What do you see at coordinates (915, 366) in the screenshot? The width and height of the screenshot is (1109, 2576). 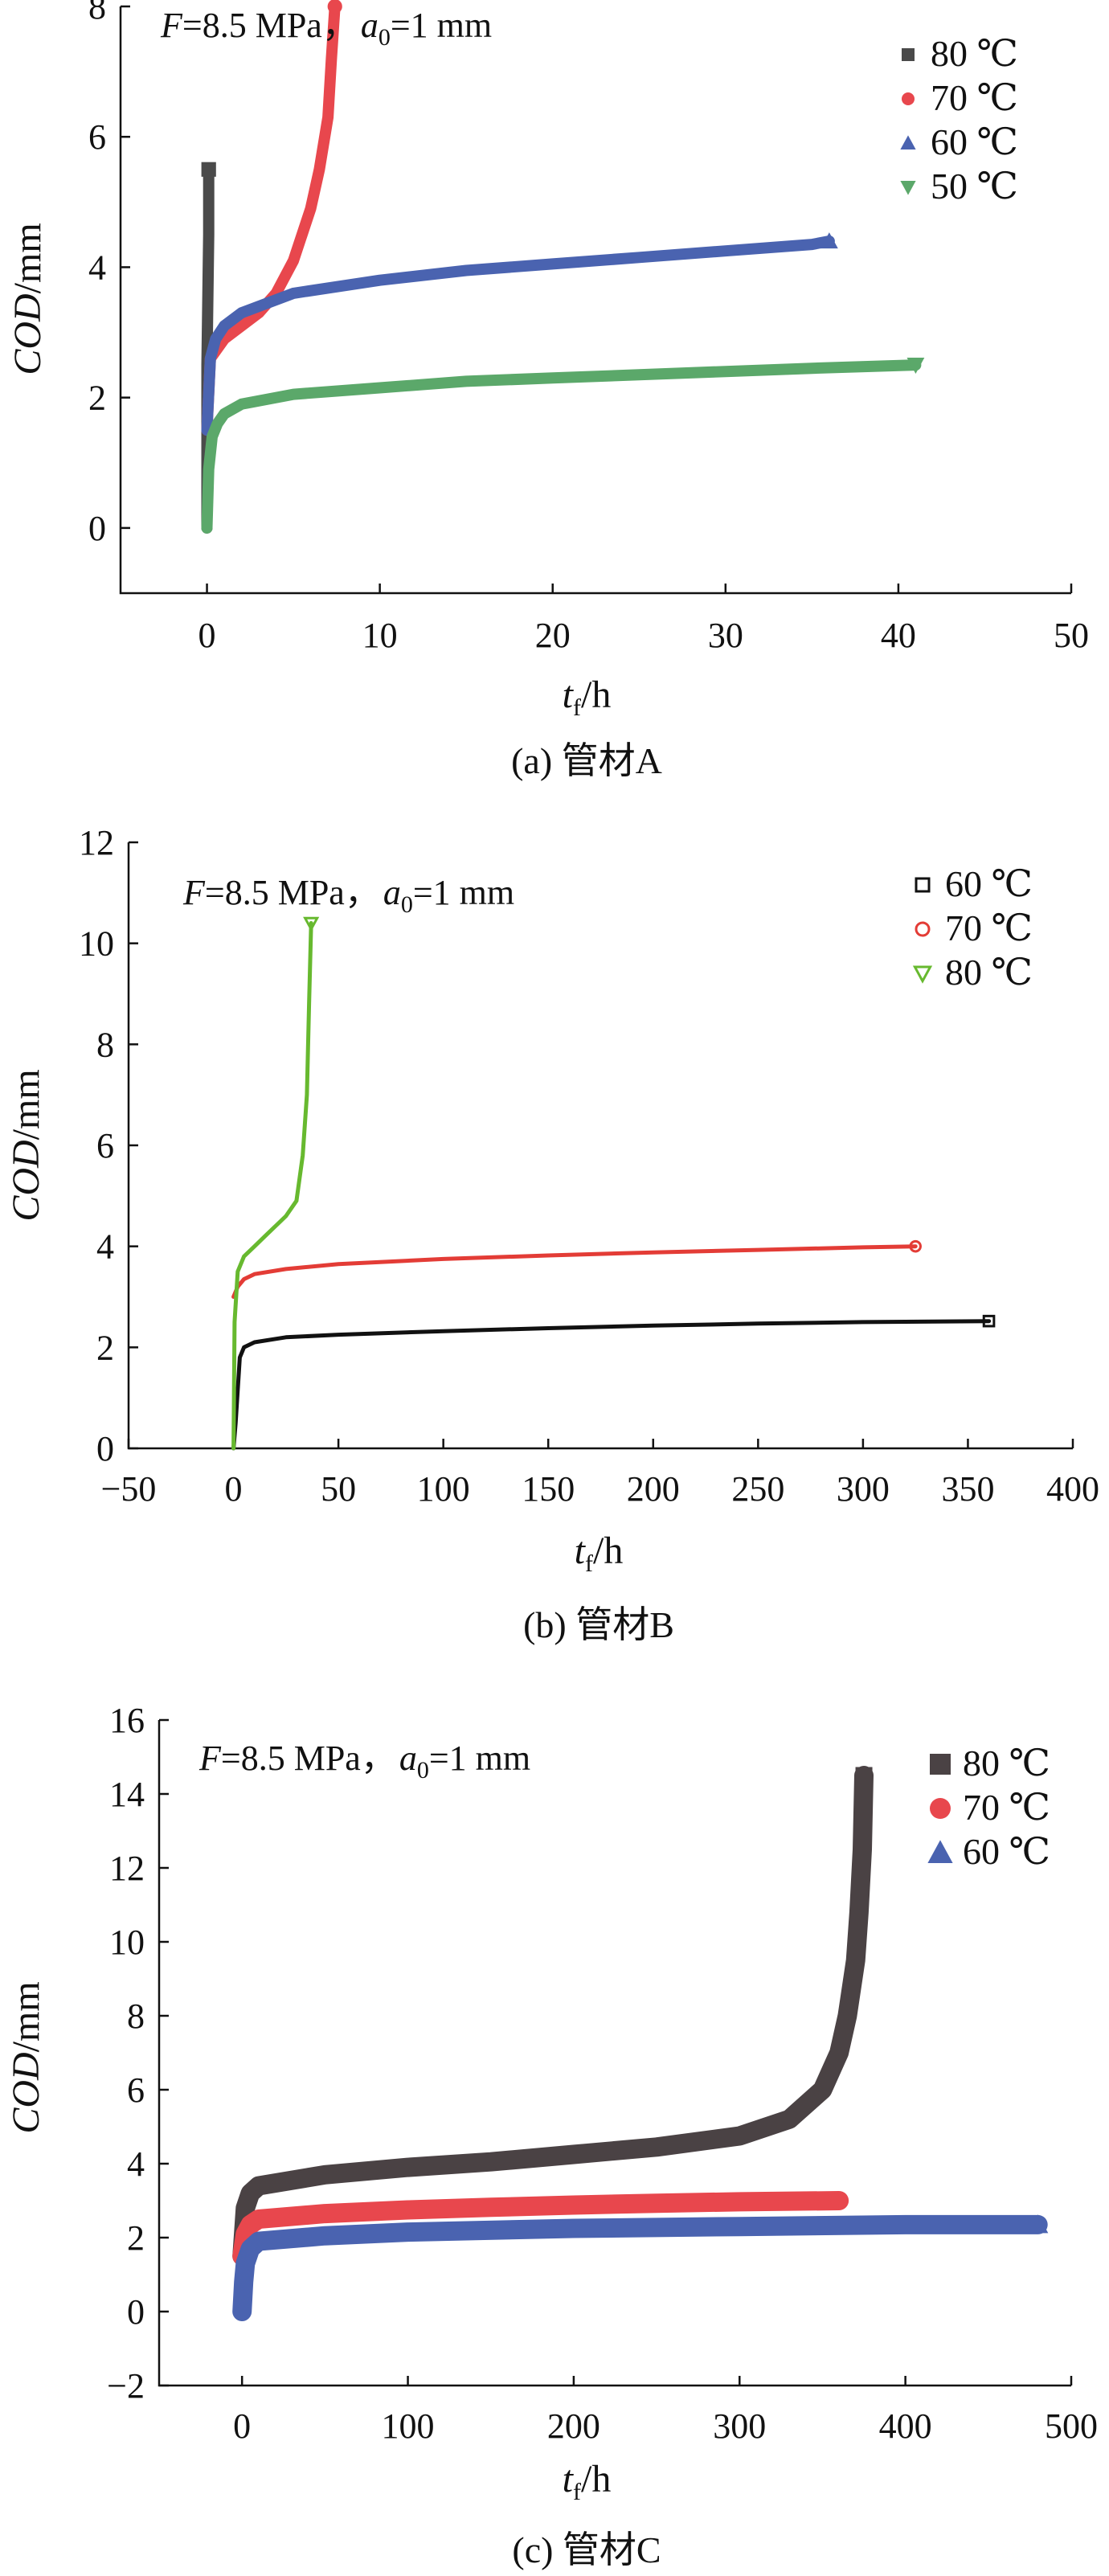 I see `series-3-end-marker` at bounding box center [915, 366].